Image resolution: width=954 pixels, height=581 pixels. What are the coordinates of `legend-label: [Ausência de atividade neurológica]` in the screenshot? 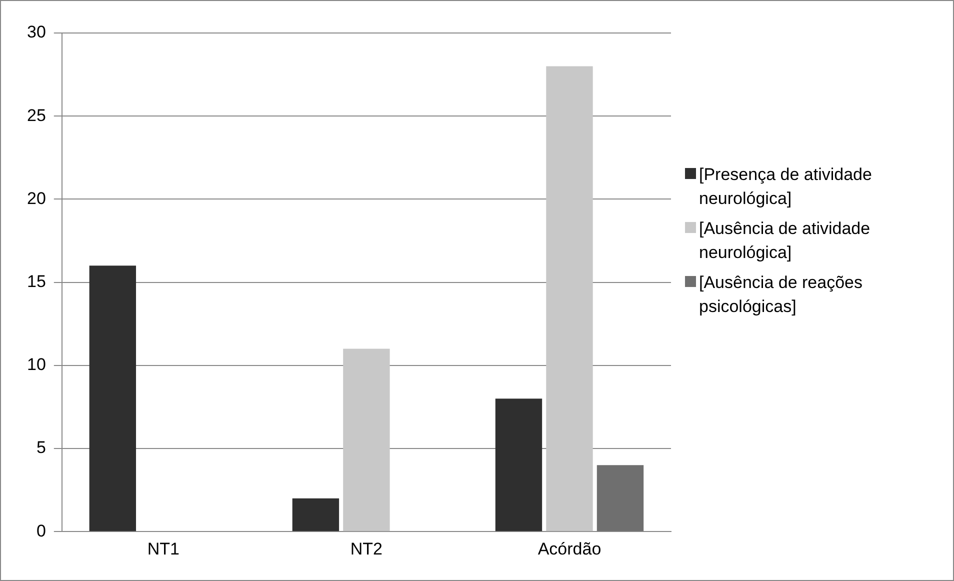 It's located at (785, 241).